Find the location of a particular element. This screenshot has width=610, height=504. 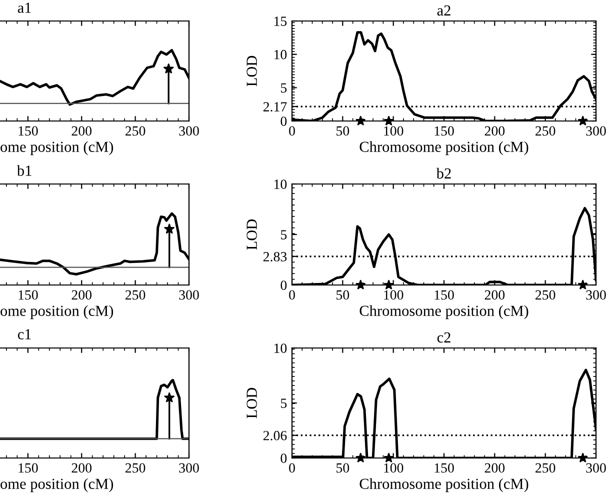

chart-title: b1 is located at coordinates (24, 170).